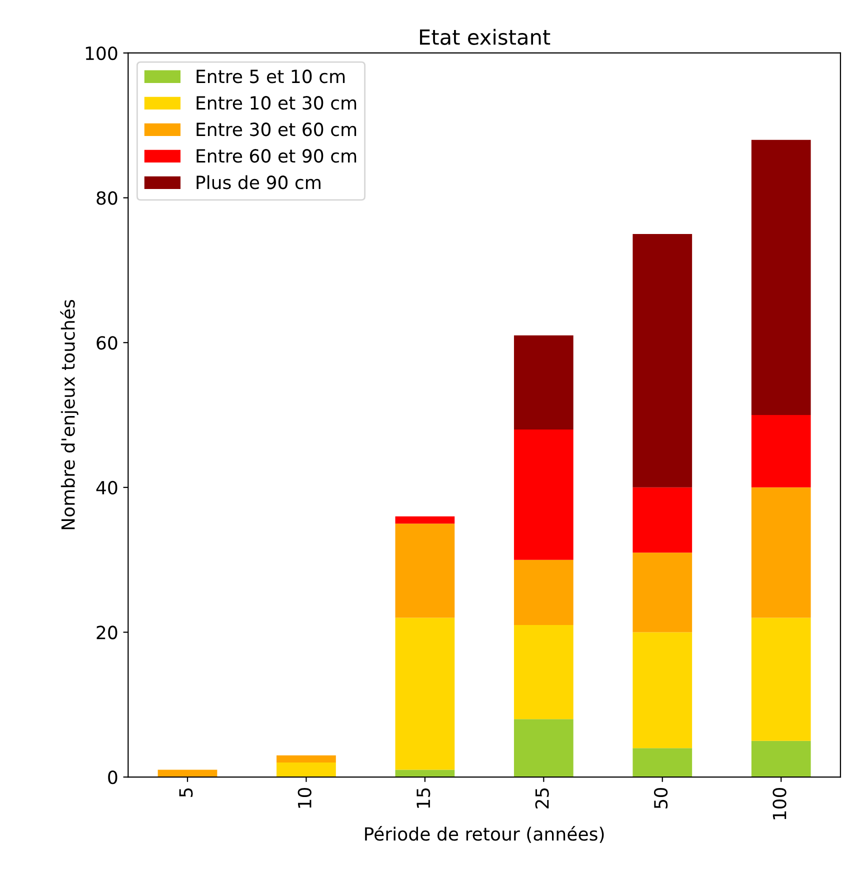 The image size is (843, 883). I want to click on legend-label: Entre 30 et 60 cm, so click(276, 129).